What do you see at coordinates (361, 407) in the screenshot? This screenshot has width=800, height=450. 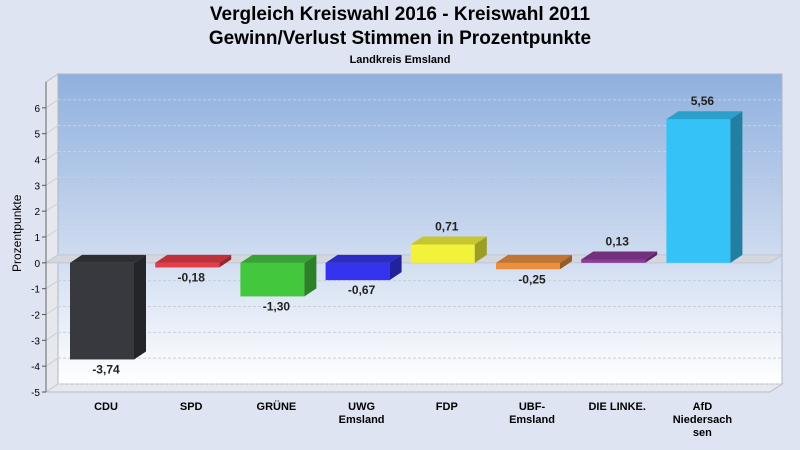 I see `x-tick-label: UWG` at bounding box center [361, 407].